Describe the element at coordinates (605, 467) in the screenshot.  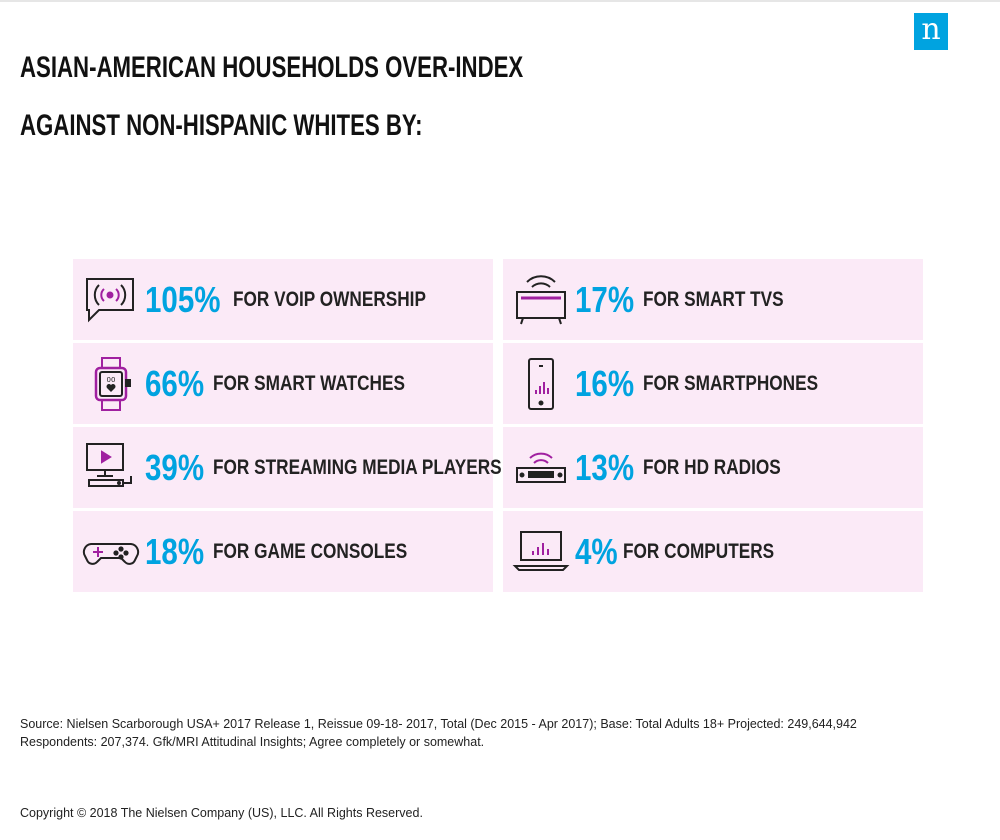
I see `stat-percent: 13%` at that location.